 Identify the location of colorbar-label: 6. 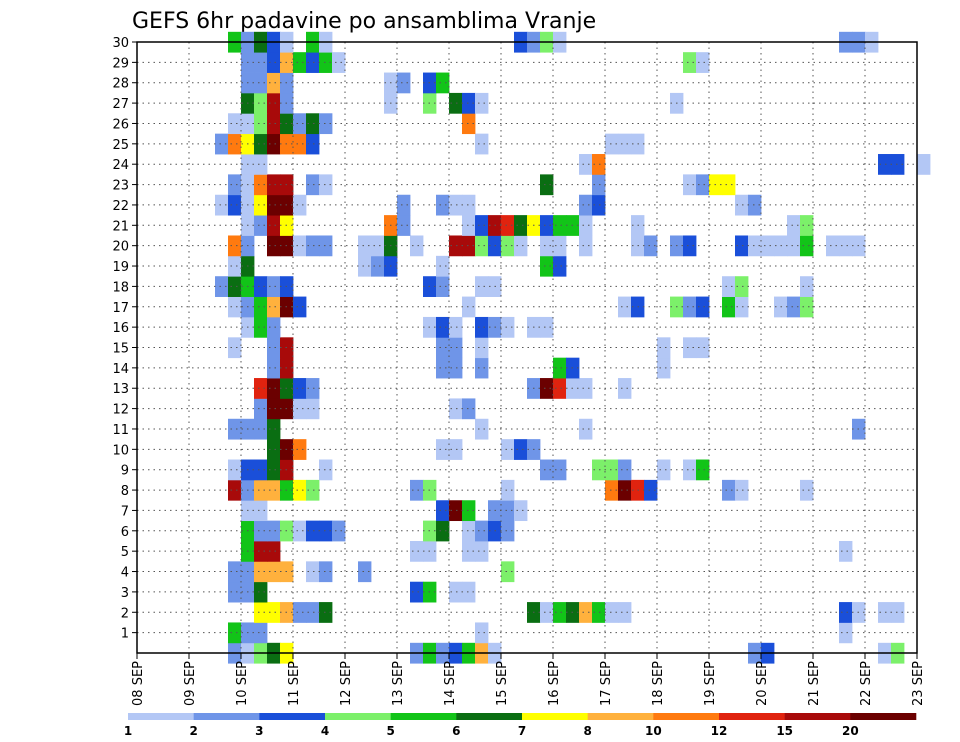
(456, 731).